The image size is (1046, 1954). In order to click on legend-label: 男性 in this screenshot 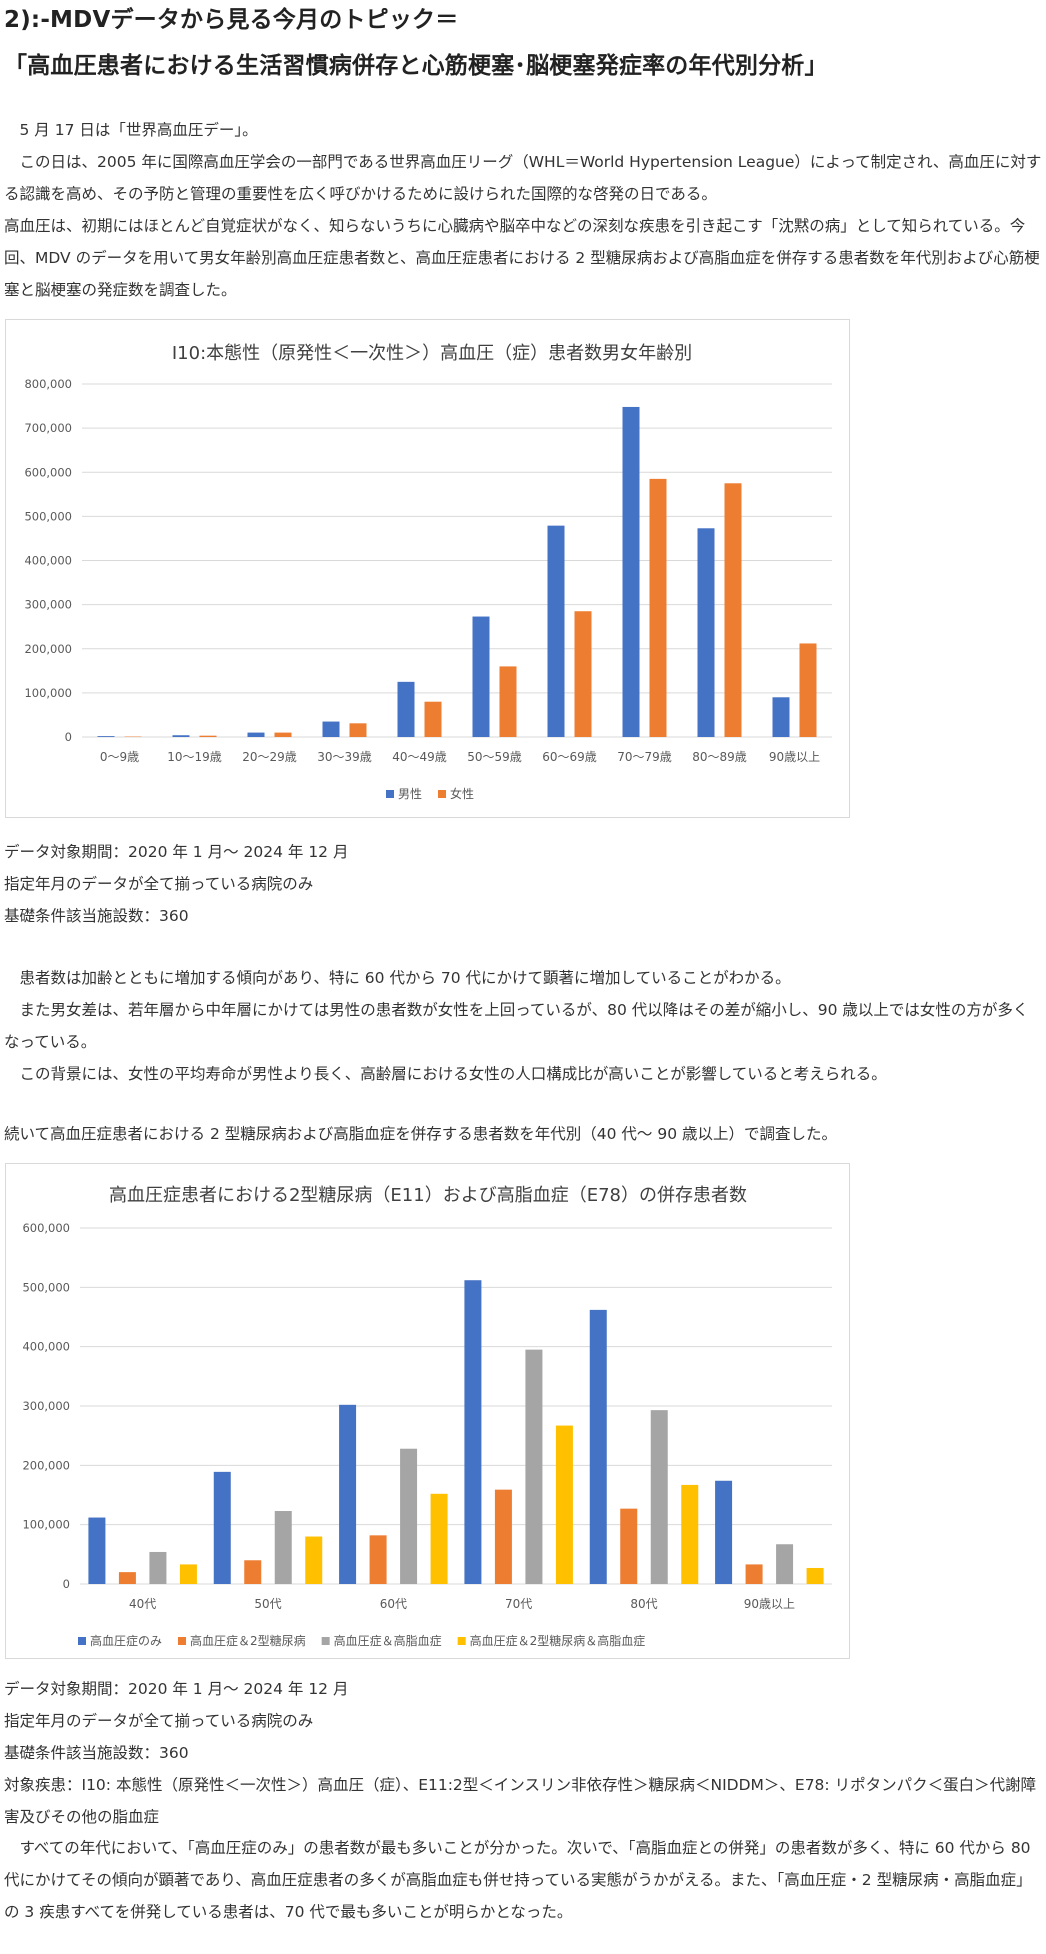, I will do `click(410, 794)`.